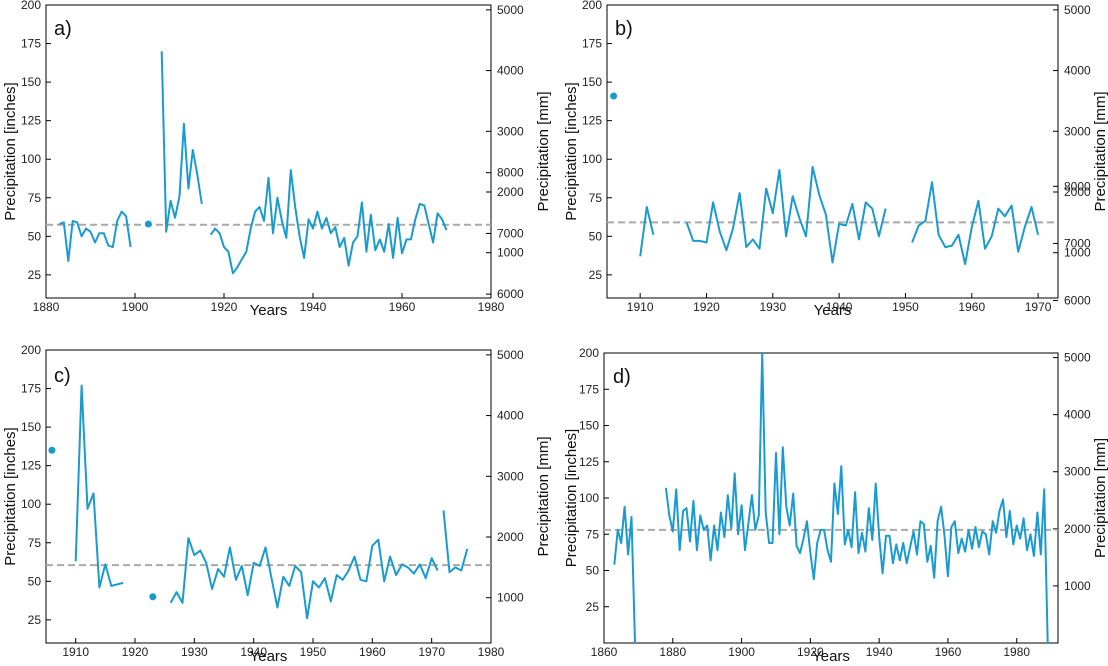  I want to click on x-tick-label: 1930, so click(772, 307).